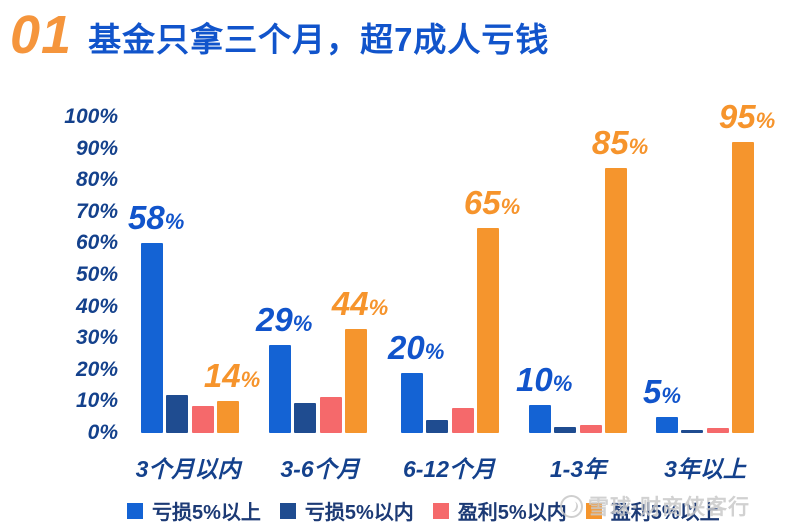 This screenshot has width=800, height=530. Describe the element at coordinates (96, 306) in the screenshot. I see `y-tick-label: 40%` at that location.